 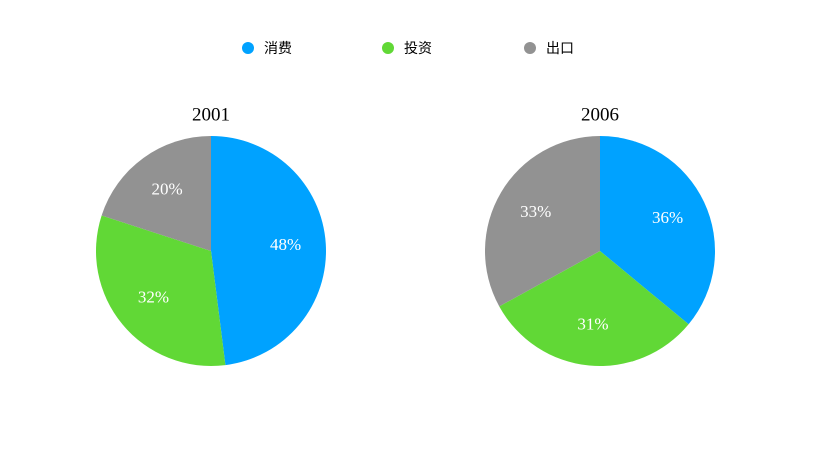 What do you see at coordinates (153, 297) in the screenshot?
I see `value-label: 32%` at bounding box center [153, 297].